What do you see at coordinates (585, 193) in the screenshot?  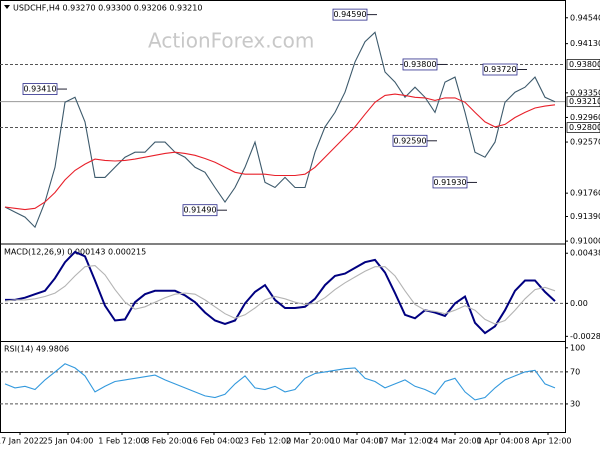 I see `y-tick-label: 0.91760` at bounding box center [585, 193].